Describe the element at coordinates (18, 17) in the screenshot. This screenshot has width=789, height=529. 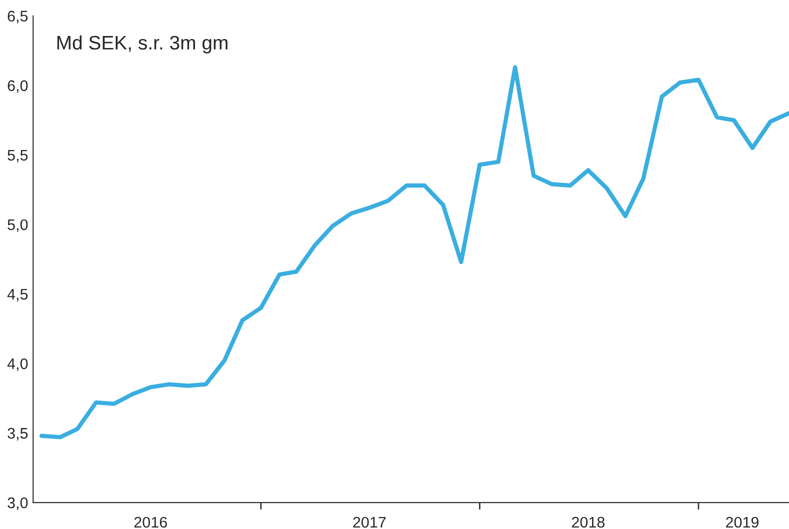
I see `y-tick-label: 6,5` at that location.